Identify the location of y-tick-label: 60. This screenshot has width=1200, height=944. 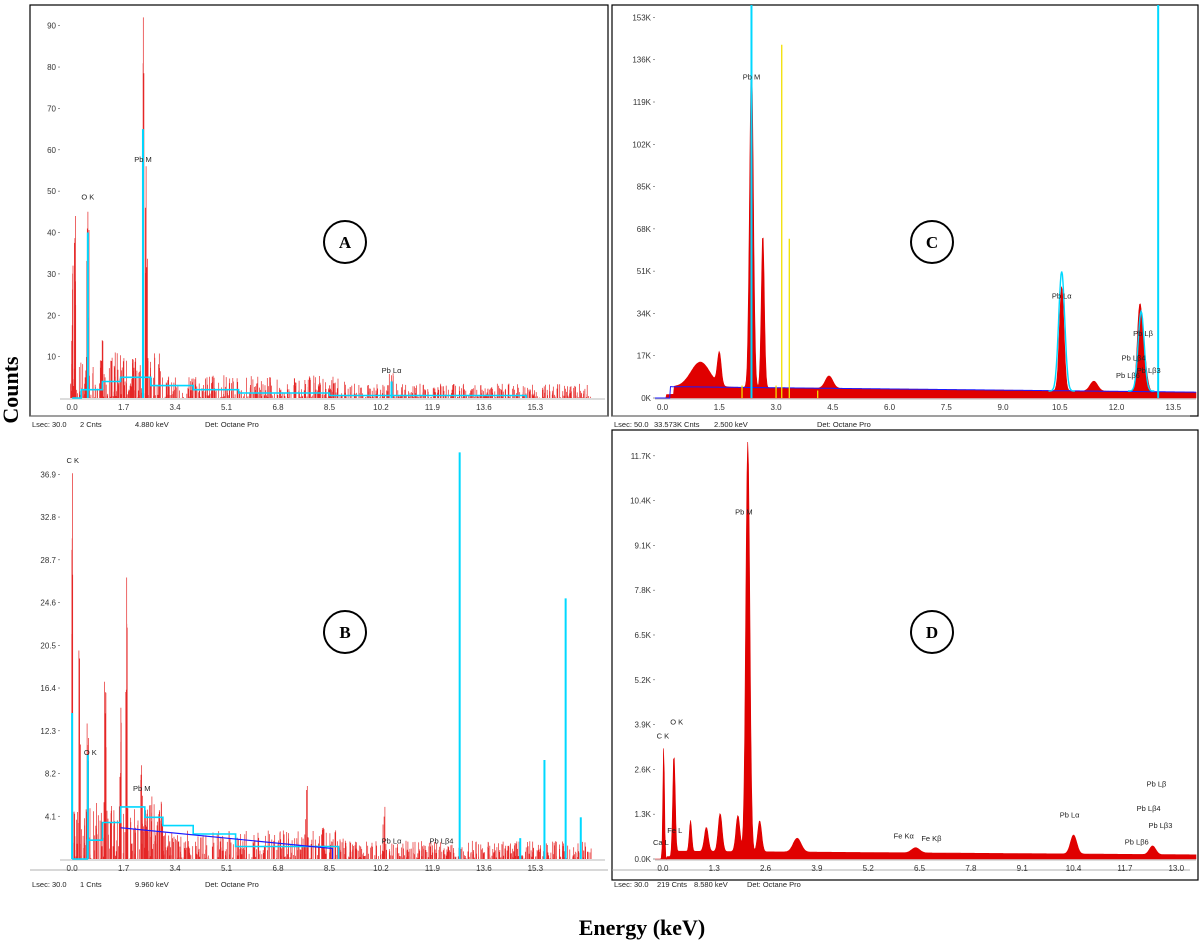
(51, 150).